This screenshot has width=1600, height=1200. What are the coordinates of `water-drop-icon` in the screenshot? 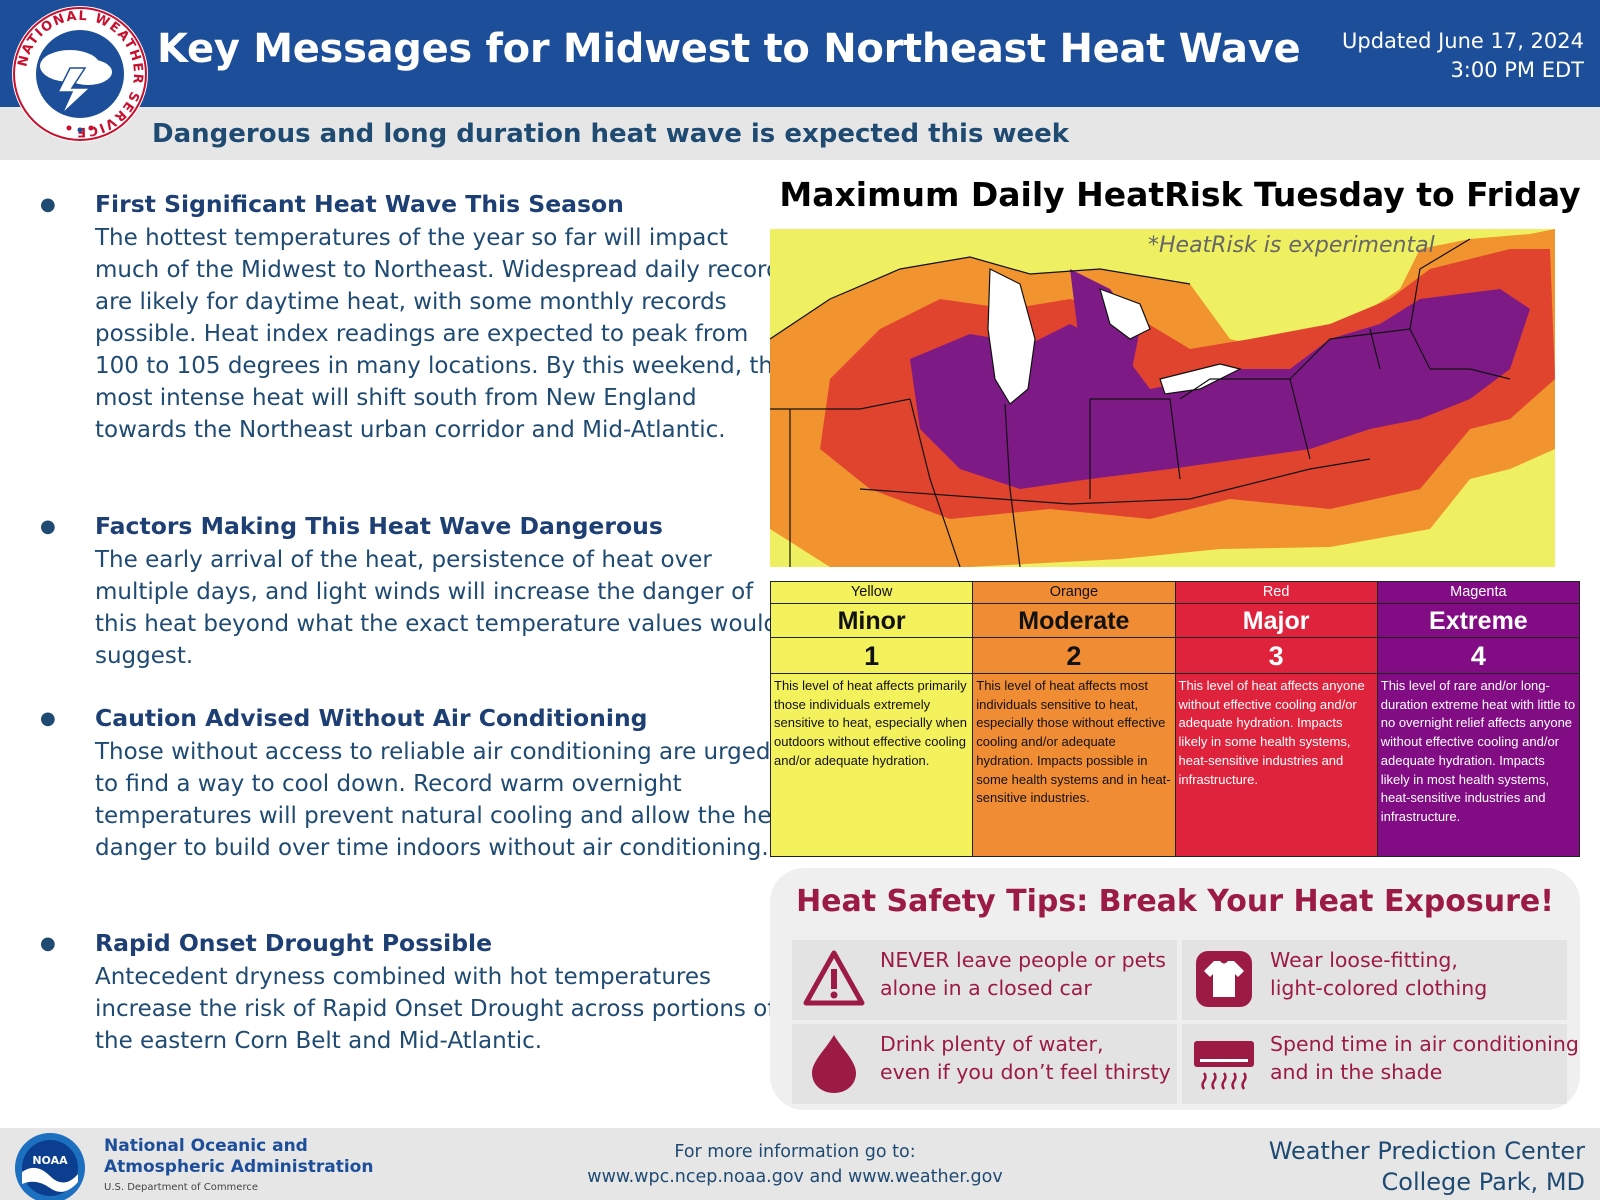 It's located at (834, 1064).